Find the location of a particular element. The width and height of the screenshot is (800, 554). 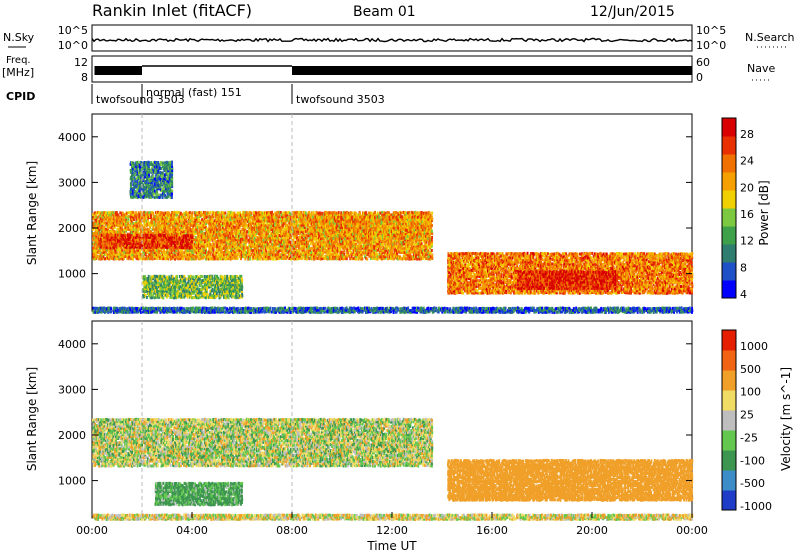

nsky-trace is located at coordinates (392, 40).